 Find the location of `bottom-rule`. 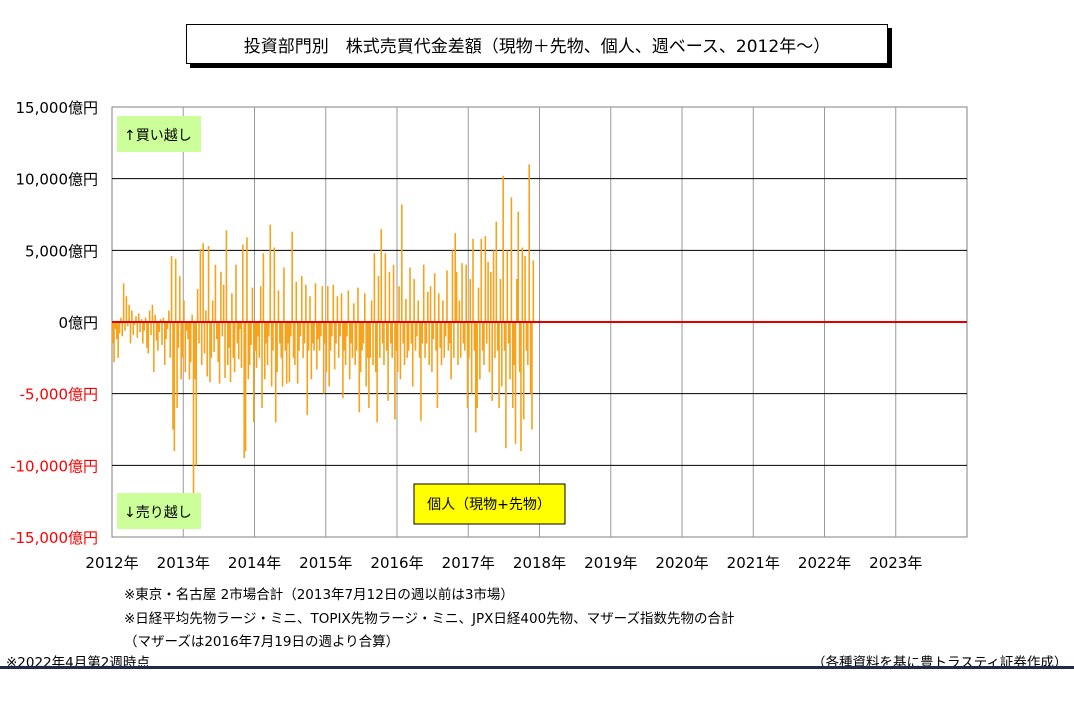

bottom-rule is located at coordinates (537, 667).